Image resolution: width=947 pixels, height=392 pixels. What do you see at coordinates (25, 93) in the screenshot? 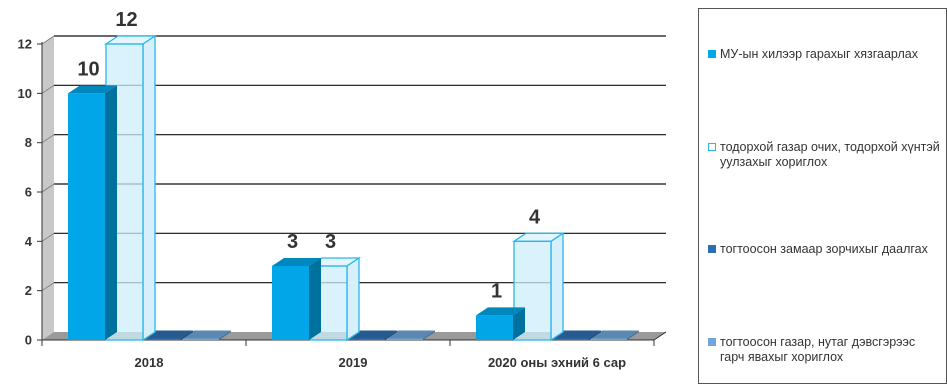
I see `ytick-label-10: 10` at bounding box center [25, 93].